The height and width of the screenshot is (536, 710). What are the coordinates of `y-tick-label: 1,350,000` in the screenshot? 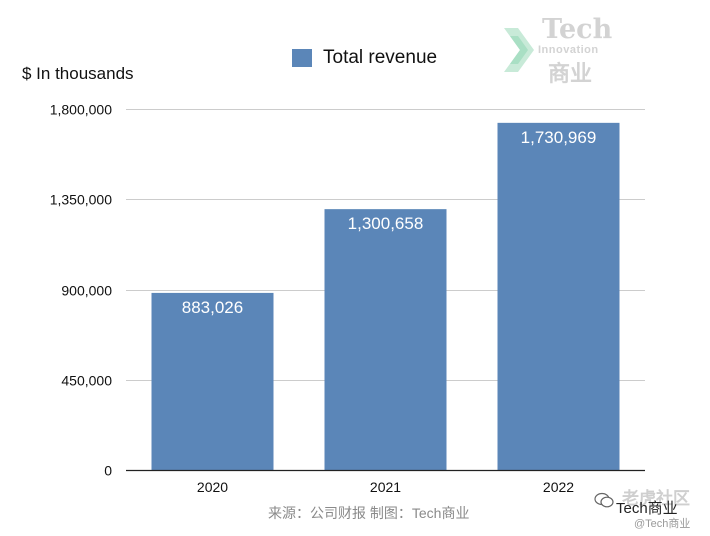 It's located at (81, 200).